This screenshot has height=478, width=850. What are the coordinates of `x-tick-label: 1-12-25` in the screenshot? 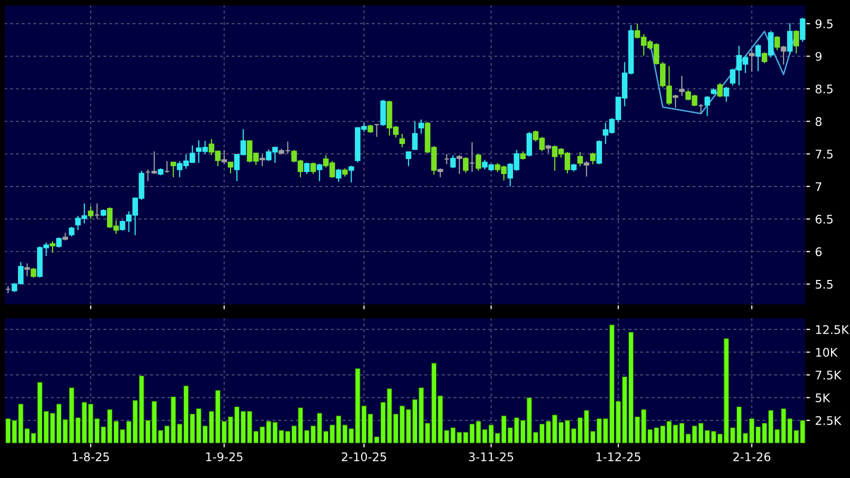 It's located at (618, 457).